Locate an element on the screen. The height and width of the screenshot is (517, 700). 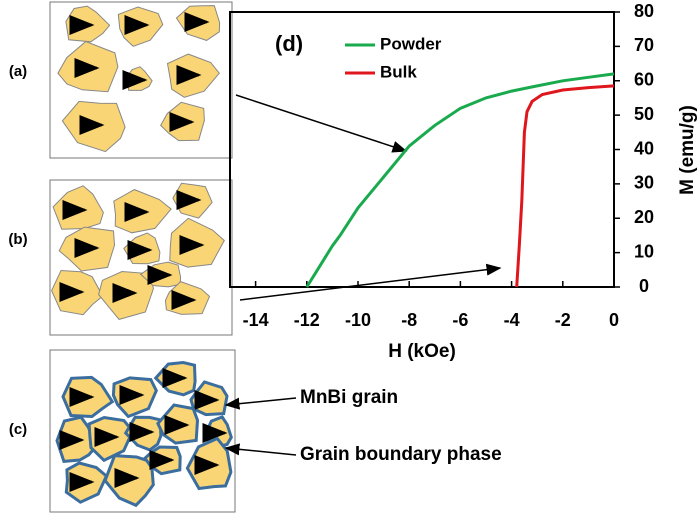
y-tick-label: 60 is located at coordinates (644, 80).